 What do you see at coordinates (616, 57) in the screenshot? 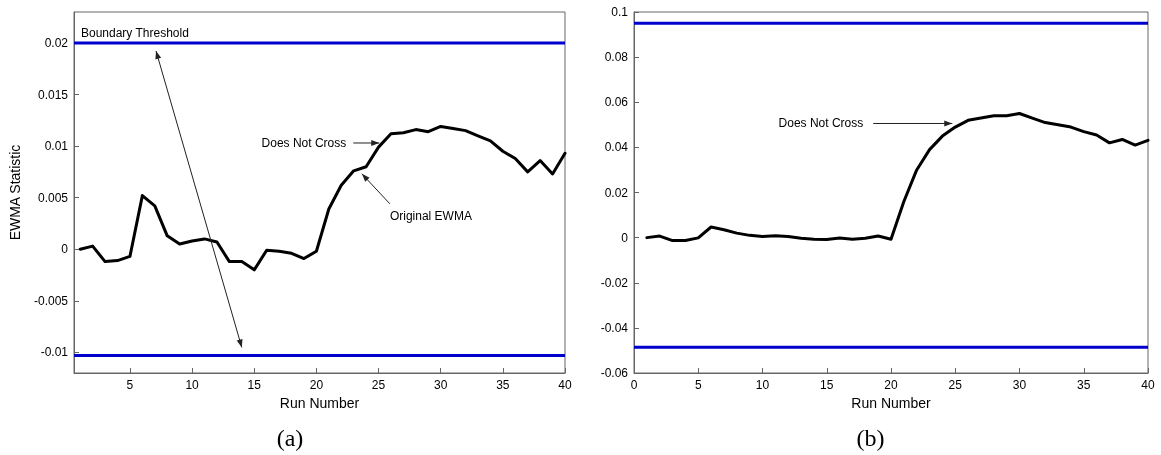
I see `y-tick-label: 0.08` at bounding box center [616, 57].